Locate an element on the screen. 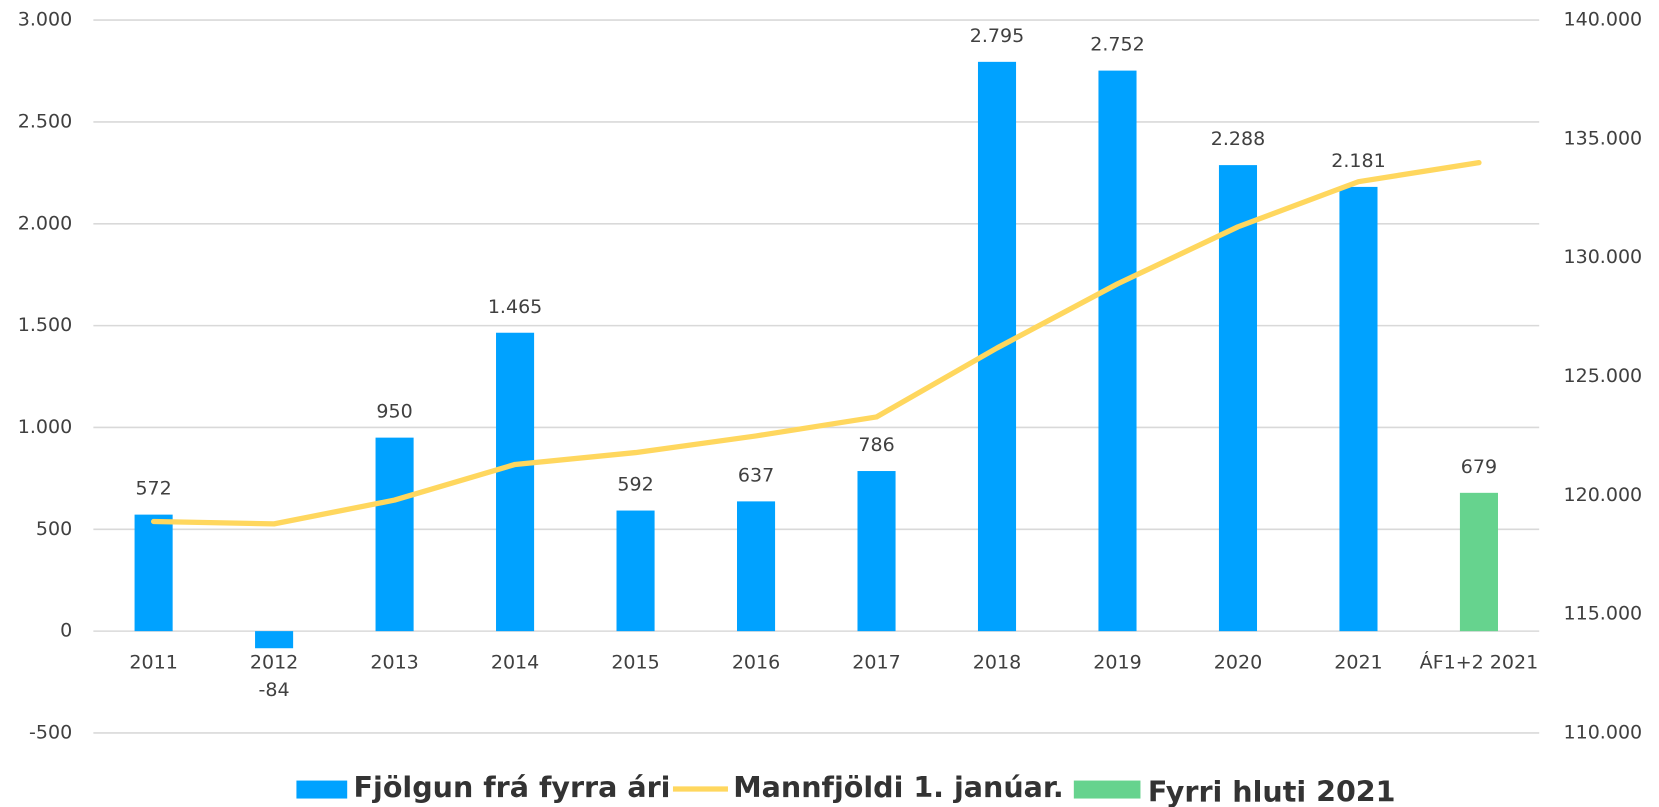 Image resolution: width=1659 pixels, height=807 pixels. y2-tick-label: 130.000 is located at coordinates (1603, 257).